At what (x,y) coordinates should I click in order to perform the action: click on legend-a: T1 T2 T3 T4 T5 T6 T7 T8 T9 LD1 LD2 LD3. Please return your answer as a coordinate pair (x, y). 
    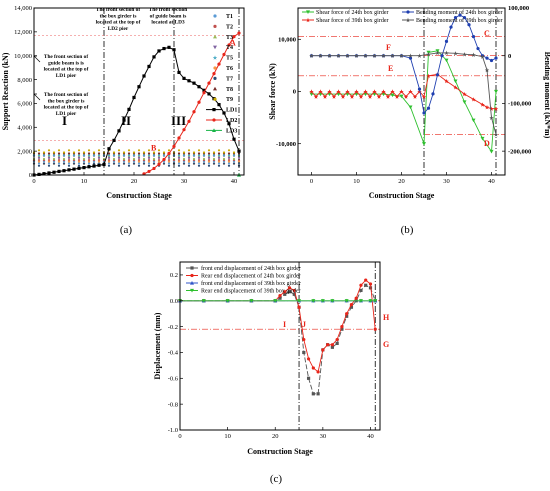
    Looking at the image, I should click on (221, 74).